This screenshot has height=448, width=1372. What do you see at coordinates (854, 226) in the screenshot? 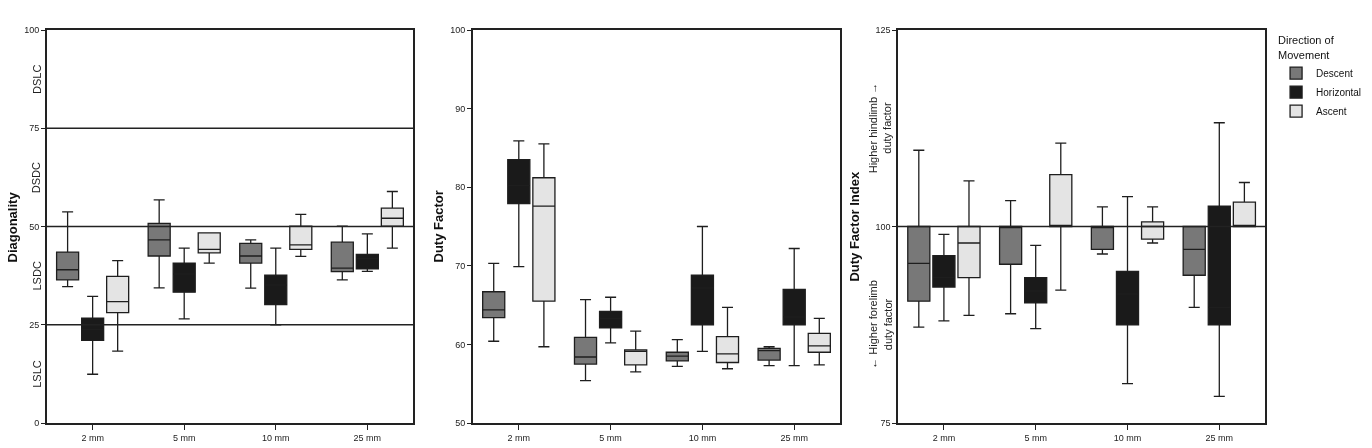
I see `y-axis-title: Duty Factor Index` at bounding box center [854, 226].